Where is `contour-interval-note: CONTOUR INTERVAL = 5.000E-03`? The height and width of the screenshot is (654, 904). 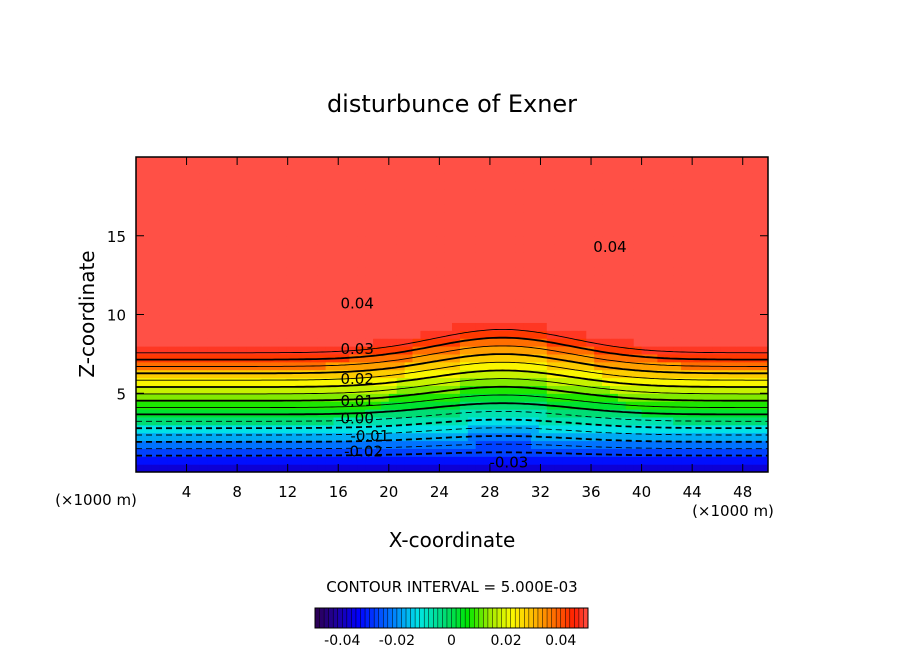 contour-interval-note: CONTOUR INTERVAL = 5.000E-03 is located at coordinates (451, 587).